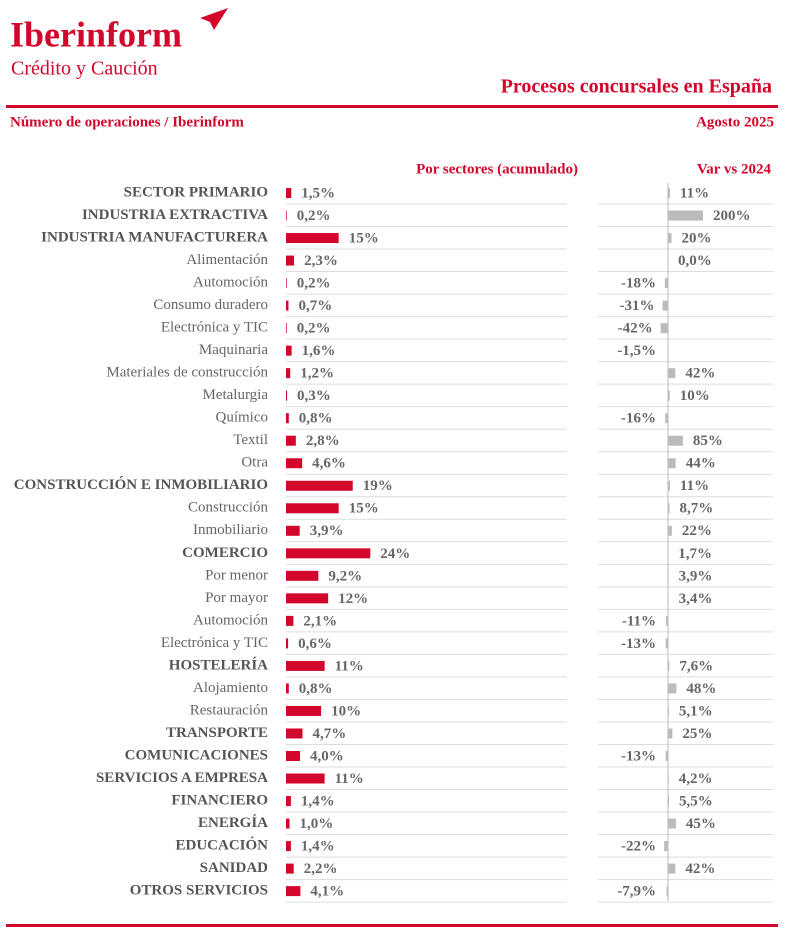  Describe the element at coordinates (315, 306) in the screenshot. I see `value-label: 0,7%` at that location.